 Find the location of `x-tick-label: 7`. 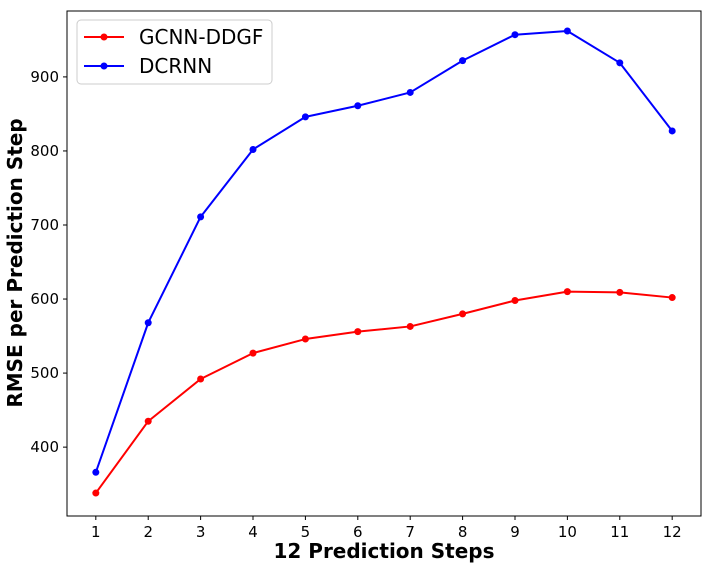

x-tick-label: 7 is located at coordinates (410, 532).